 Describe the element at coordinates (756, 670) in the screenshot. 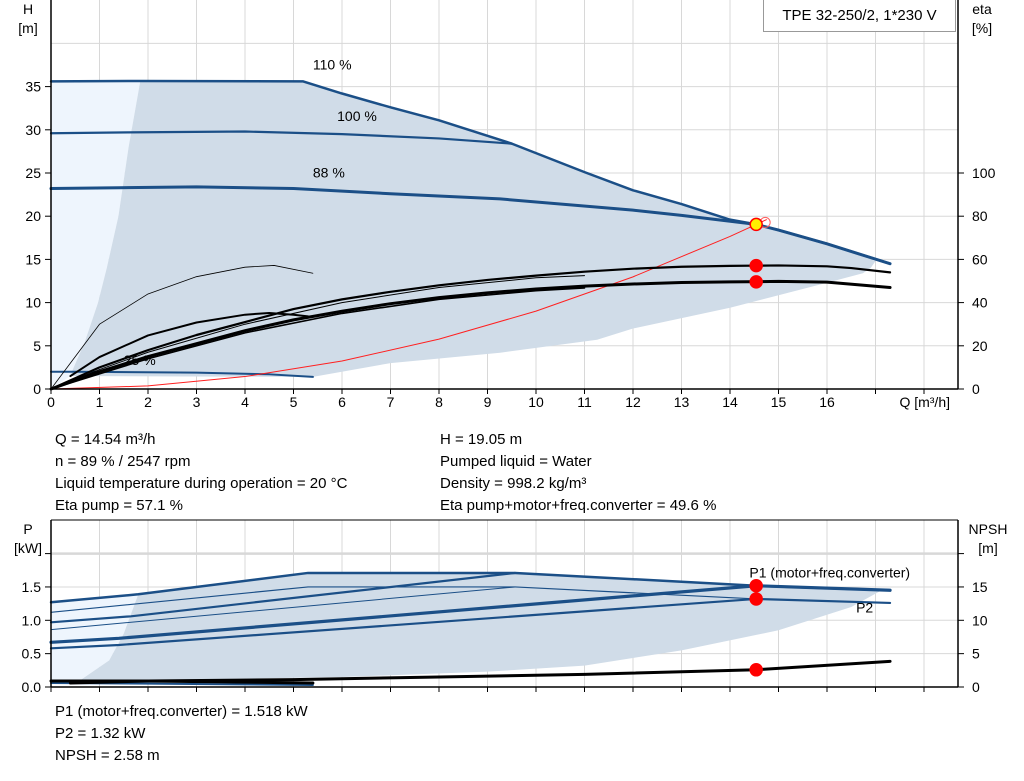

I see `marker-npsh-point` at that location.